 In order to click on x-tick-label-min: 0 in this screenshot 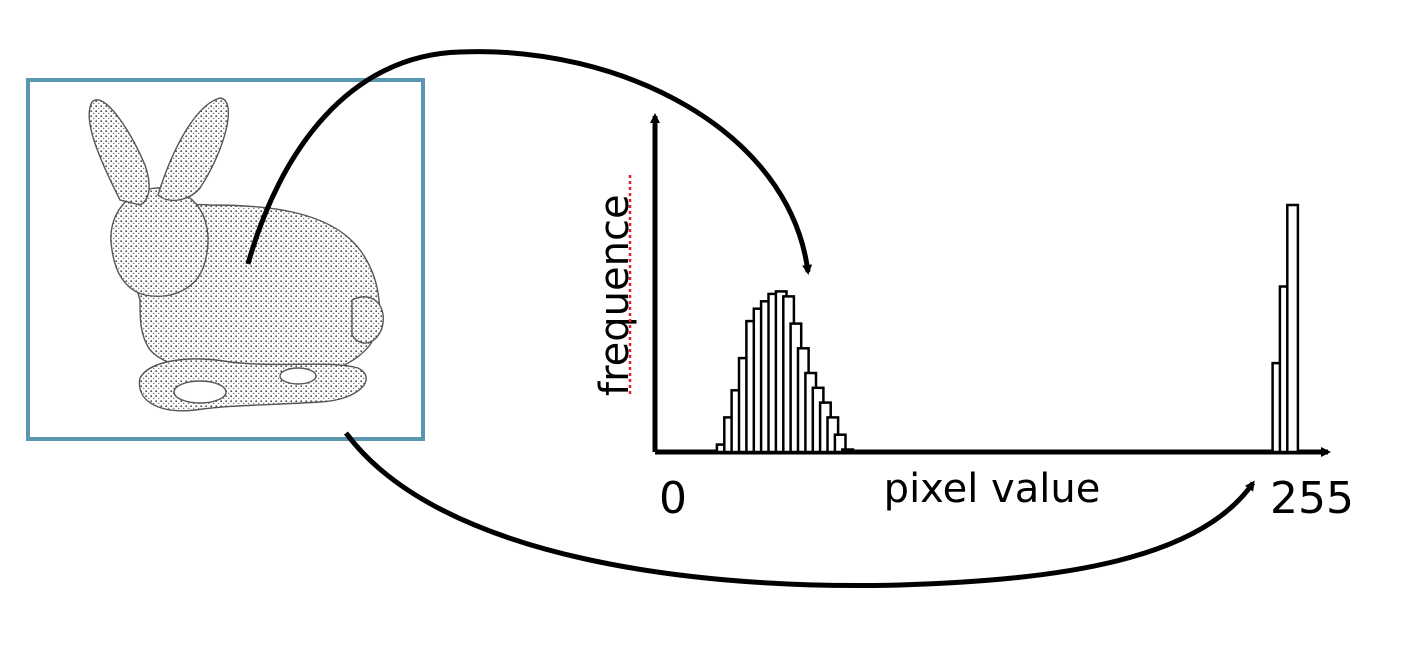, I will do `click(673, 498)`.